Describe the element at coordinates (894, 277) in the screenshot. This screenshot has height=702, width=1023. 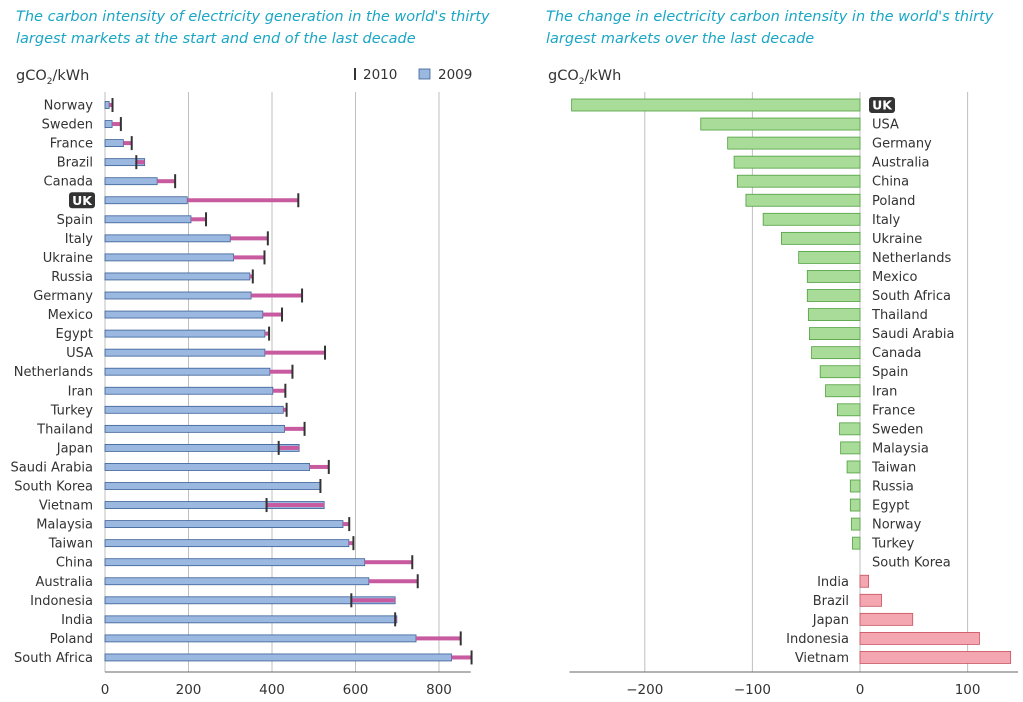
I see `right-category-label: Mexico` at that location.